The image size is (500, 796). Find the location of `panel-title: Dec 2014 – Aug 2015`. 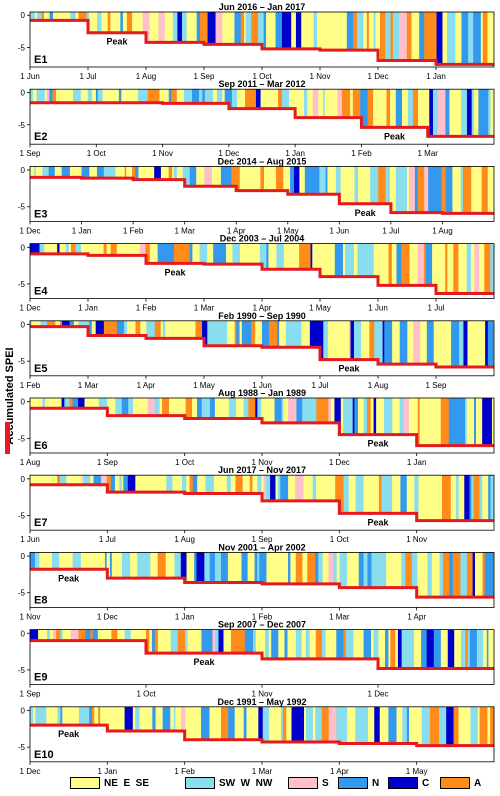

panel-title: Dec 2014 – Aug 2015 is located at coordinates (262, 161).